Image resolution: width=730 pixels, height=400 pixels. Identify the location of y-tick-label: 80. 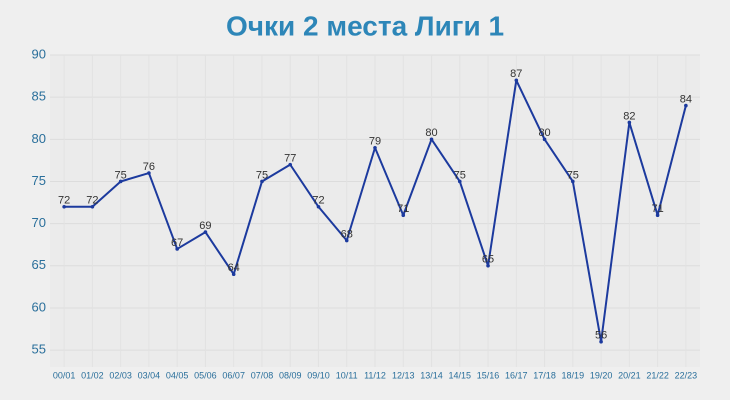
(39, 138).